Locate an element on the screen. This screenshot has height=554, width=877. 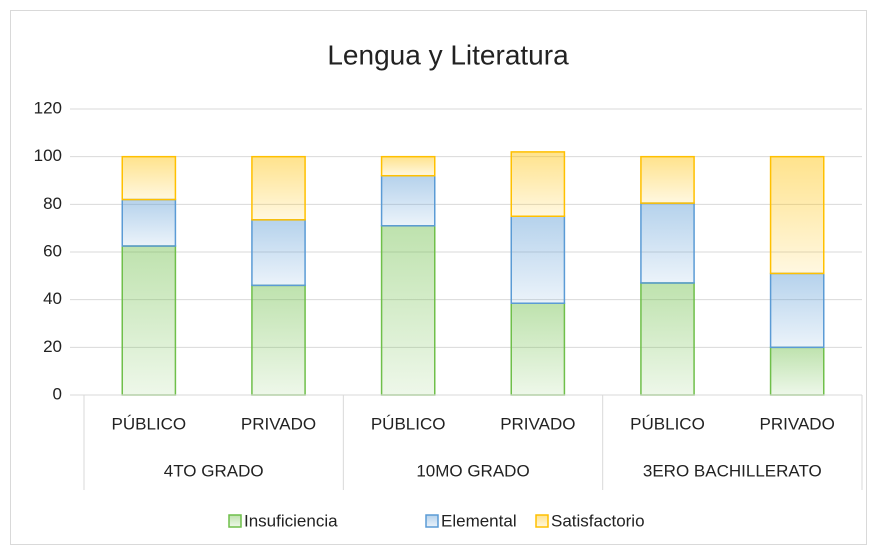
chart-title: Lengua y Literatura is located at coordinates (448, 54).